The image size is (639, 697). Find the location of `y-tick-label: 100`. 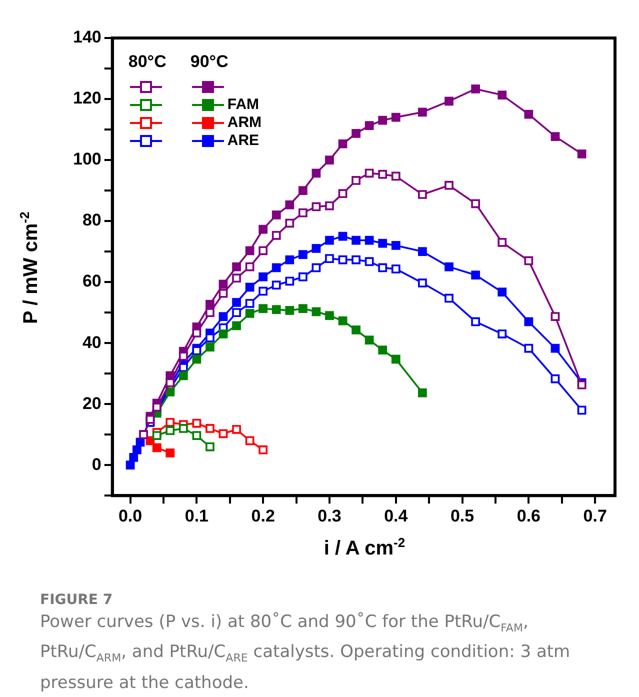

y-tick-label: 100 is located at coordinates (87, 159).